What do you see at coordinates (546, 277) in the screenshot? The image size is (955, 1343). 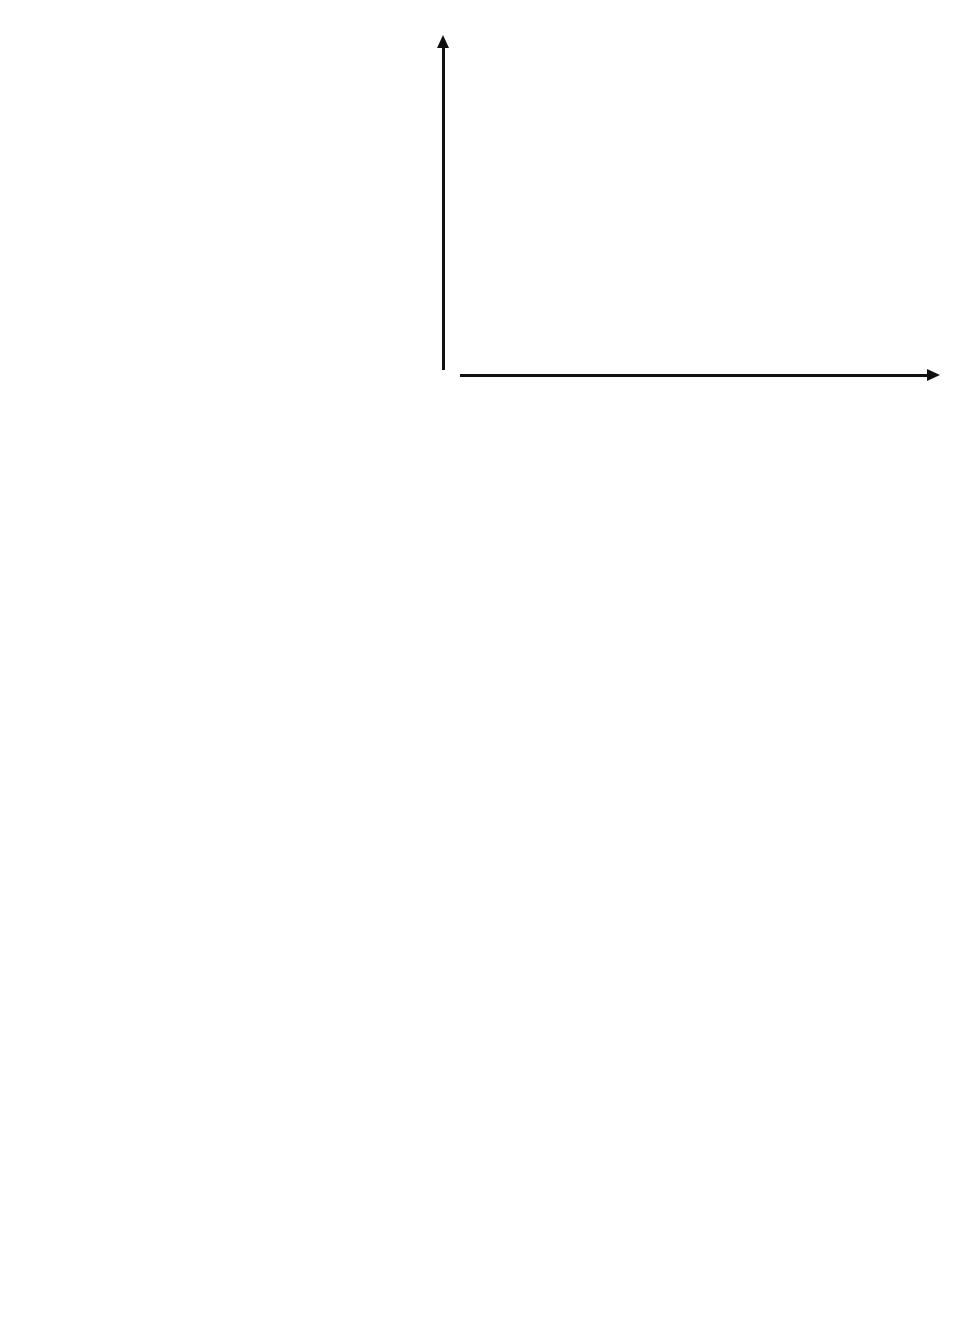 I see `flow-plot-lps-md-exosome` at bounding box center [546, 277].